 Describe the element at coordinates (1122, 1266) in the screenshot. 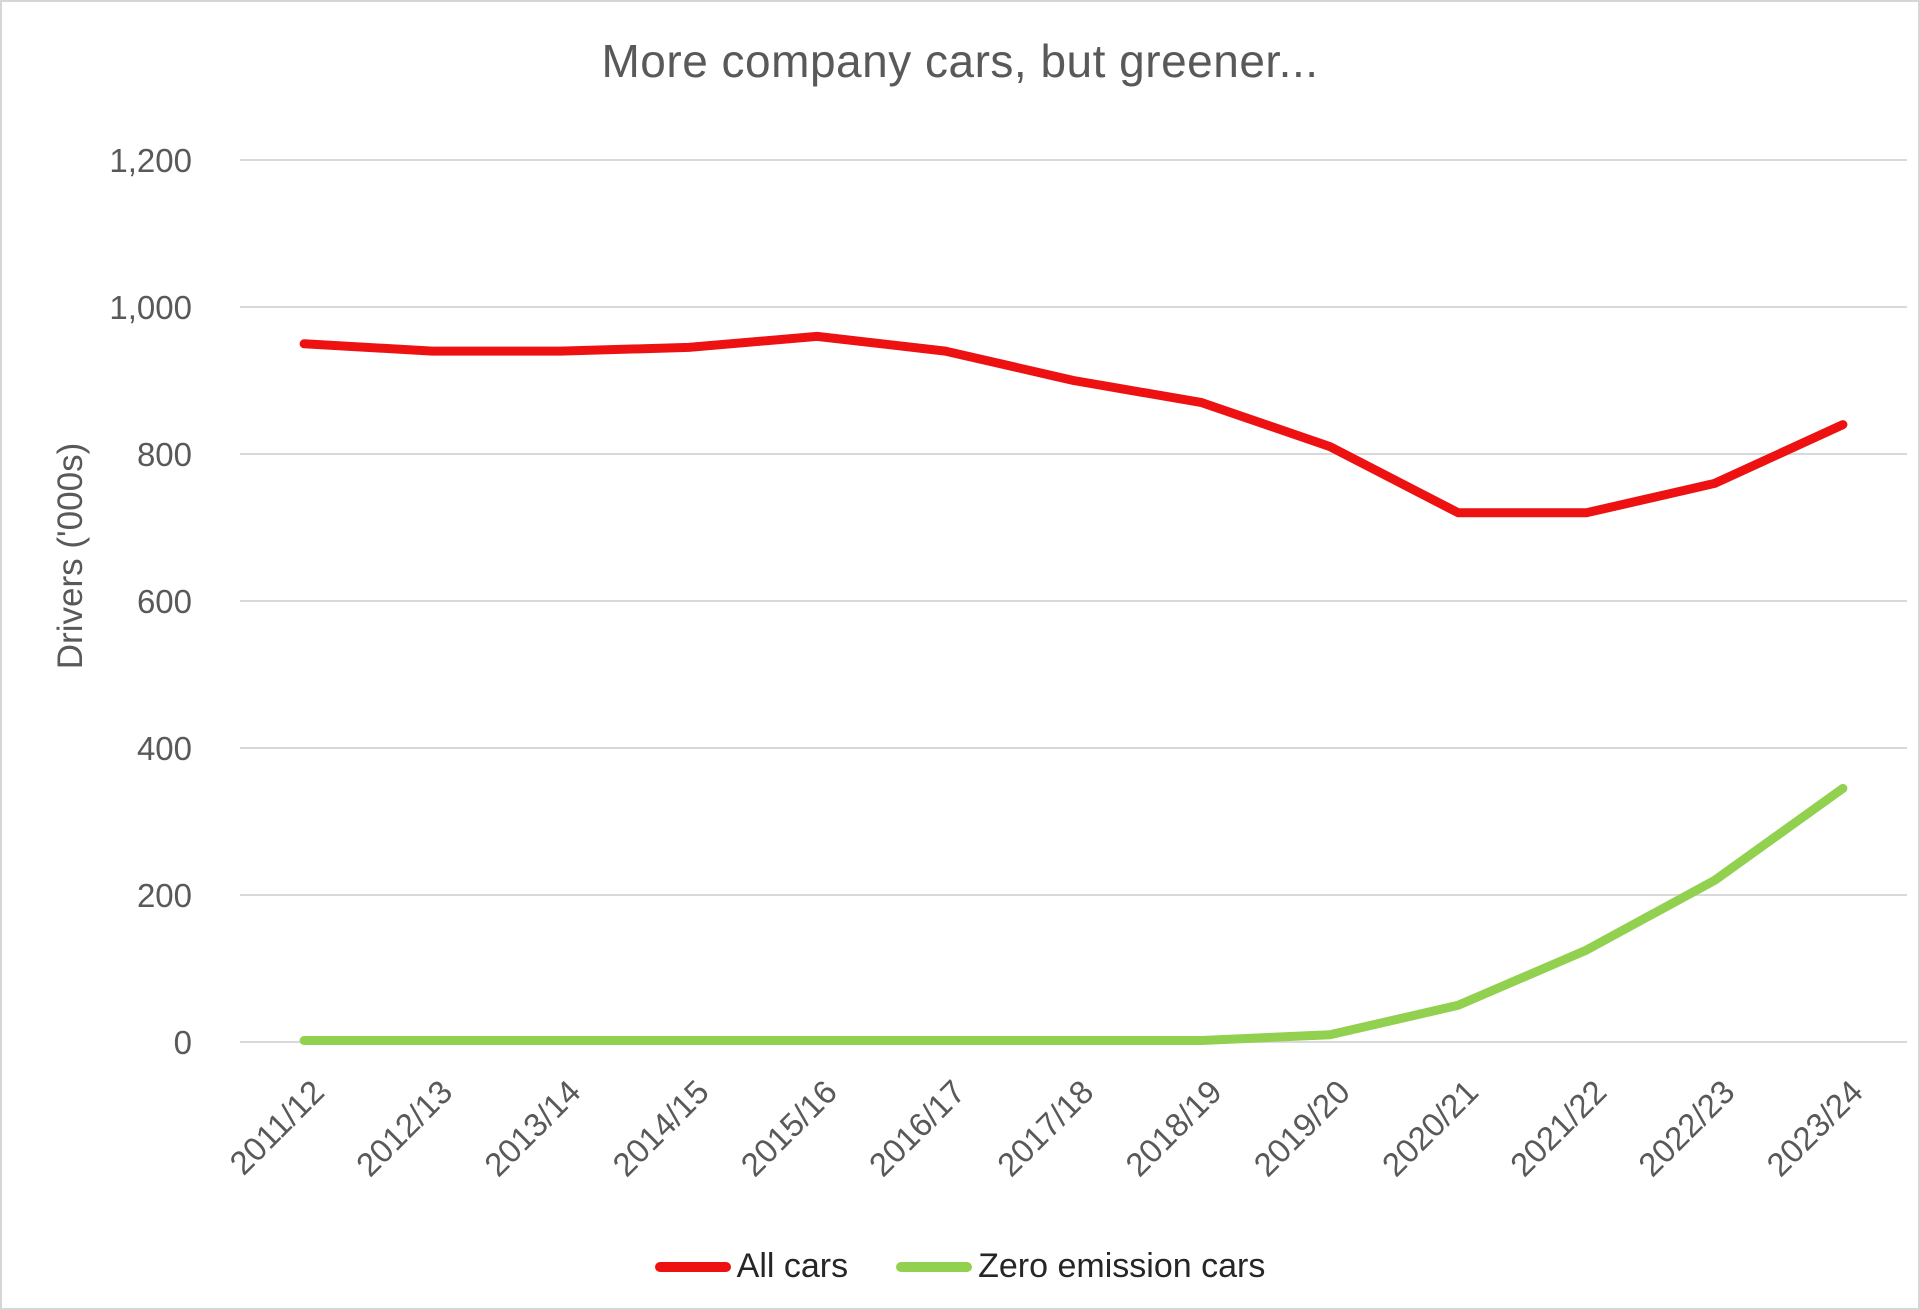

I see `legend-label-zero-emission-cars: Zero emission cars` at that location.